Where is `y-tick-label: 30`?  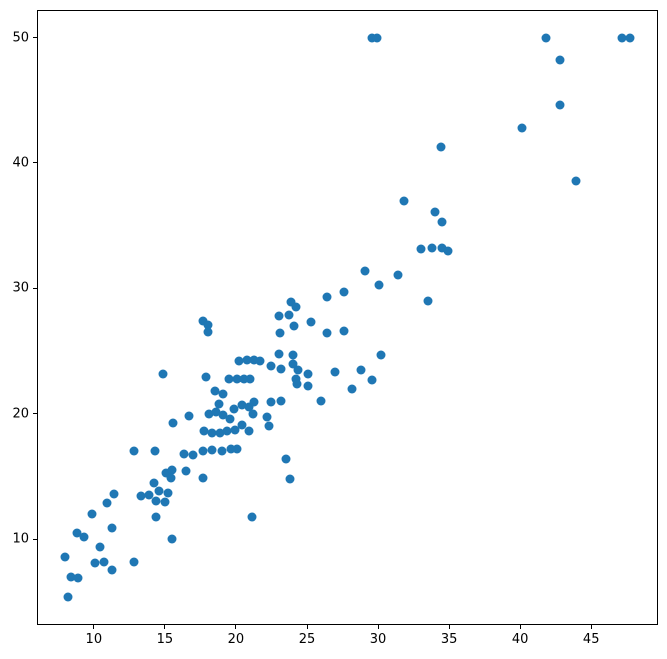 y-tick-label: 30 is located at coordinates (20, 288).